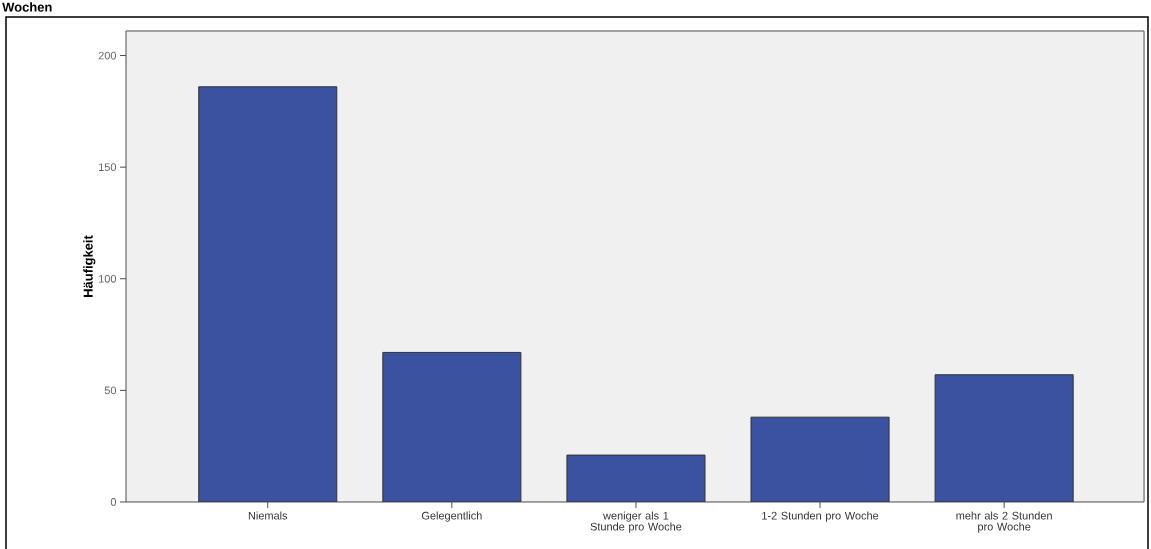 The height and width of the screenshot is (549, 1151). What do you see at coordinates (89, 266) in the screenshot?
I see `y-axis-title: Häufigkeit` at bounding box center [89, 266].